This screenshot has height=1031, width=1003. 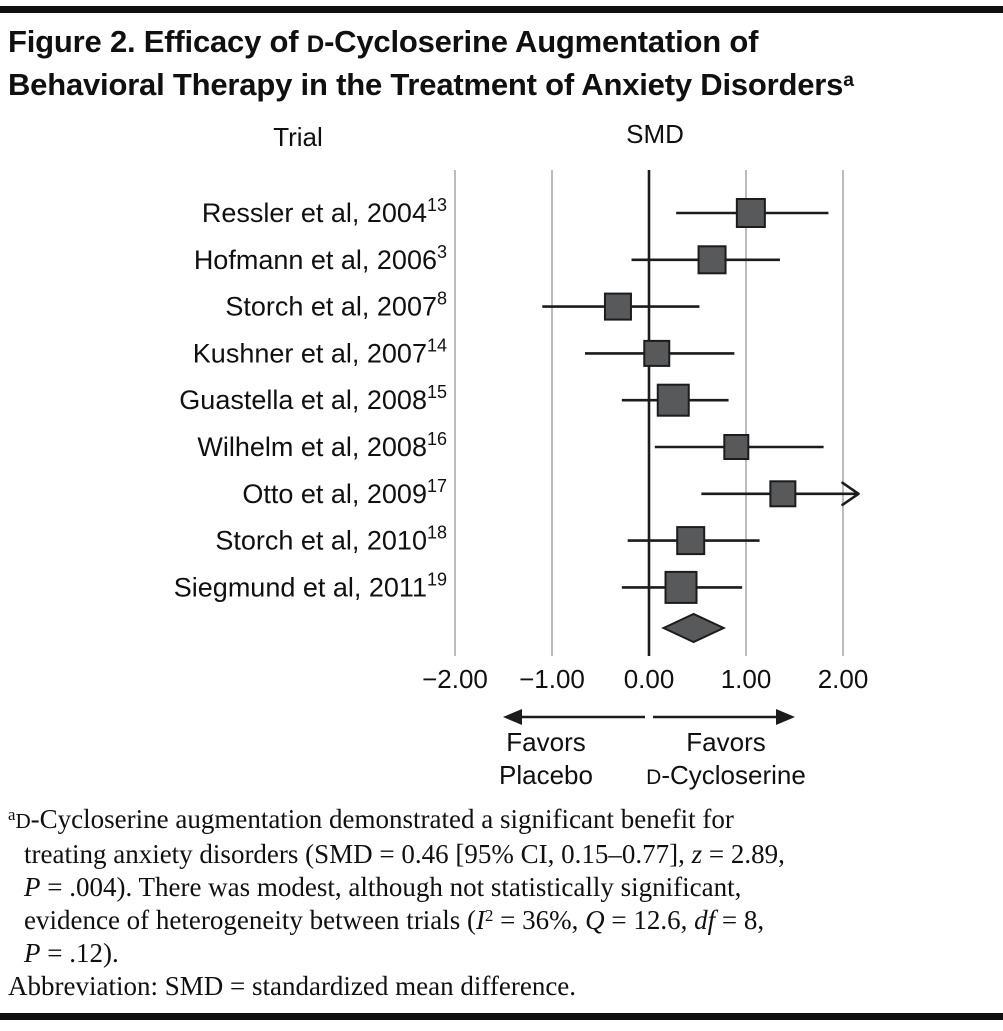 I want to click on favors-dcycloserine-arrowhead, so click(x=785, y=717).